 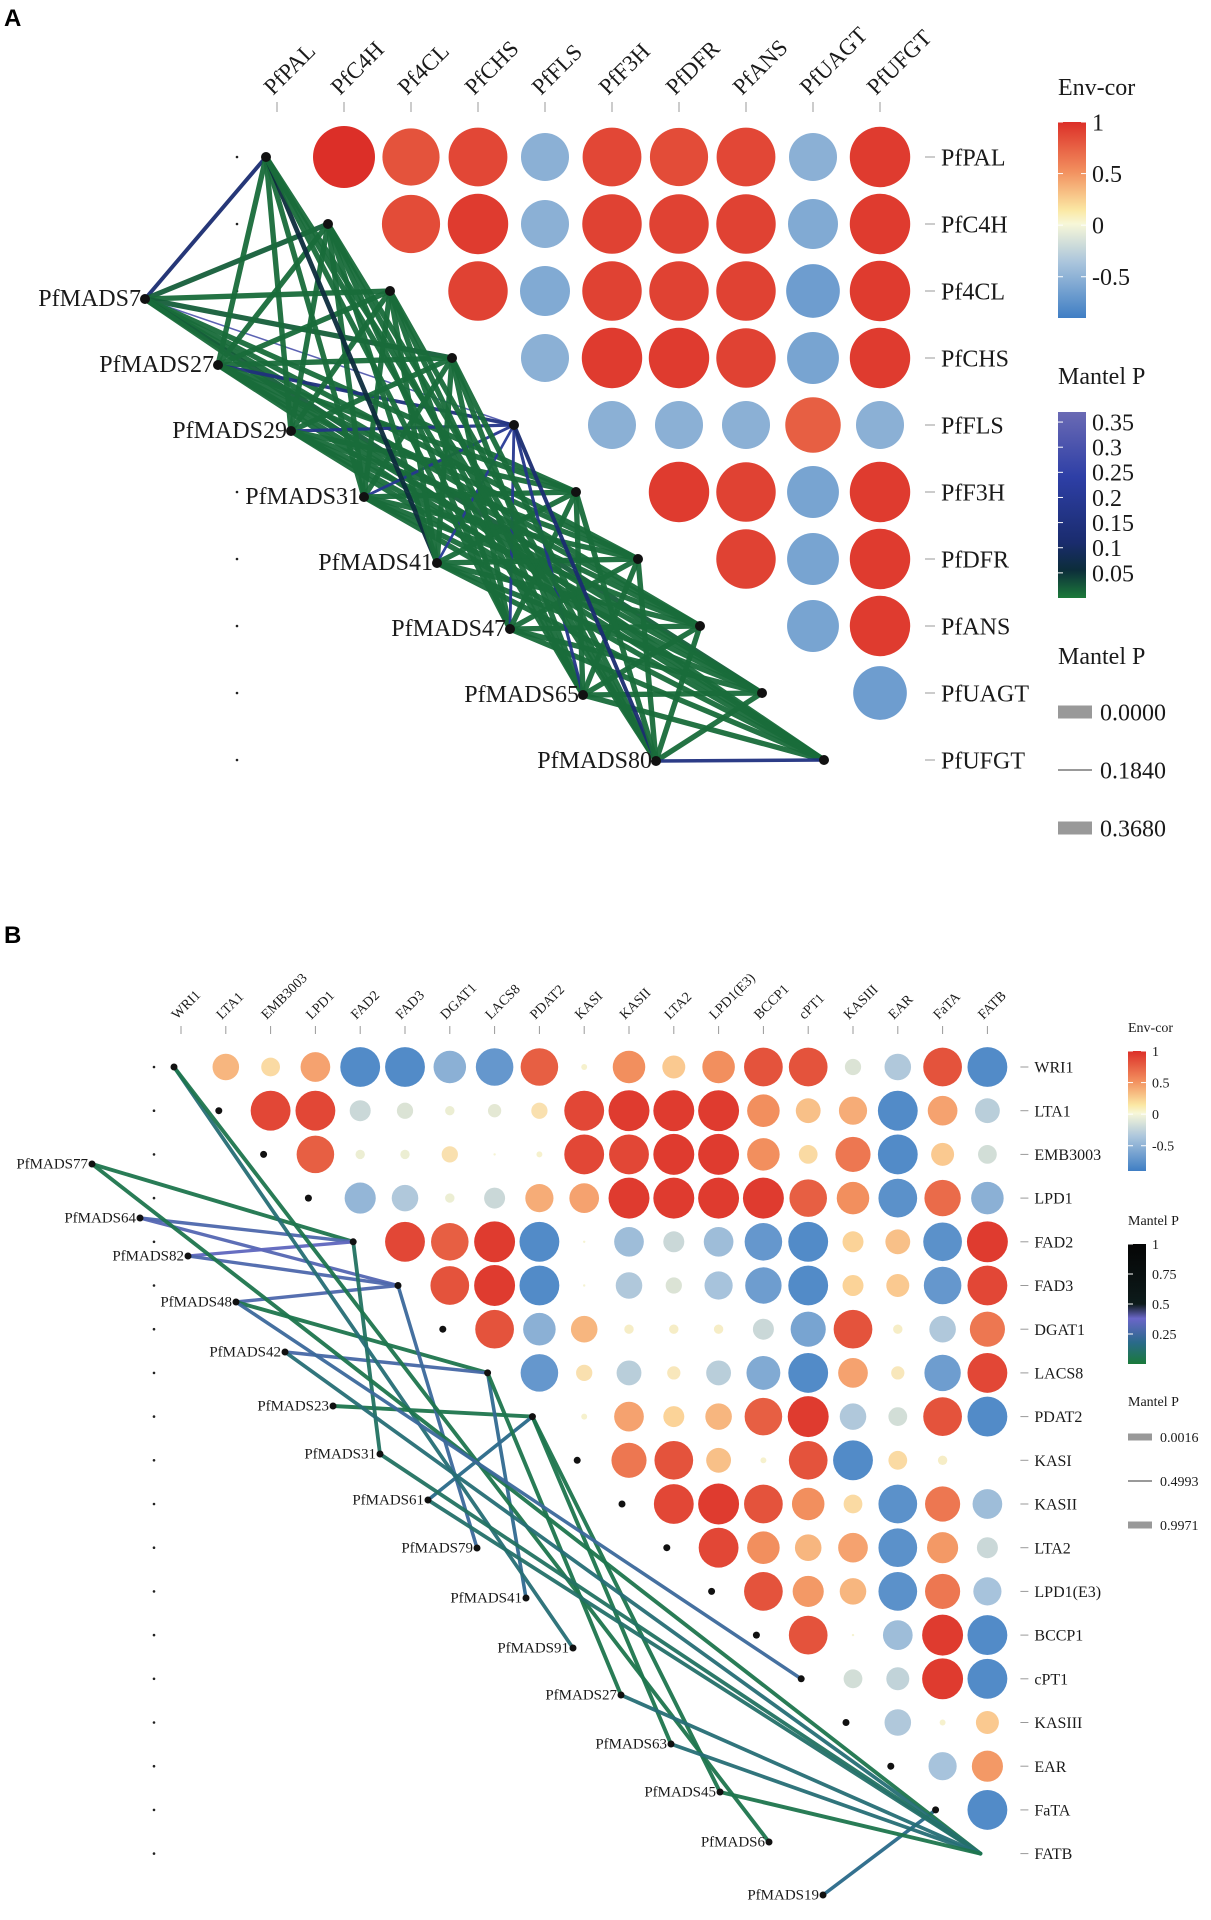 I want to click on column-label: FAD2, so click(x=365, y=1005).